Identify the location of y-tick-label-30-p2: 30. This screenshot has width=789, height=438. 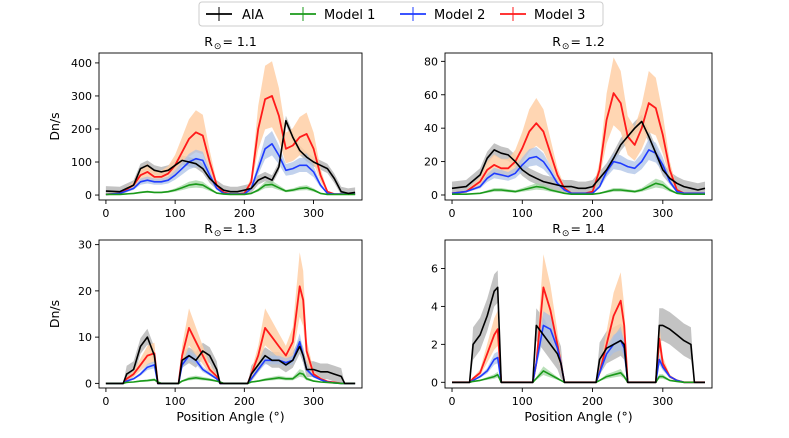
(85, 245).